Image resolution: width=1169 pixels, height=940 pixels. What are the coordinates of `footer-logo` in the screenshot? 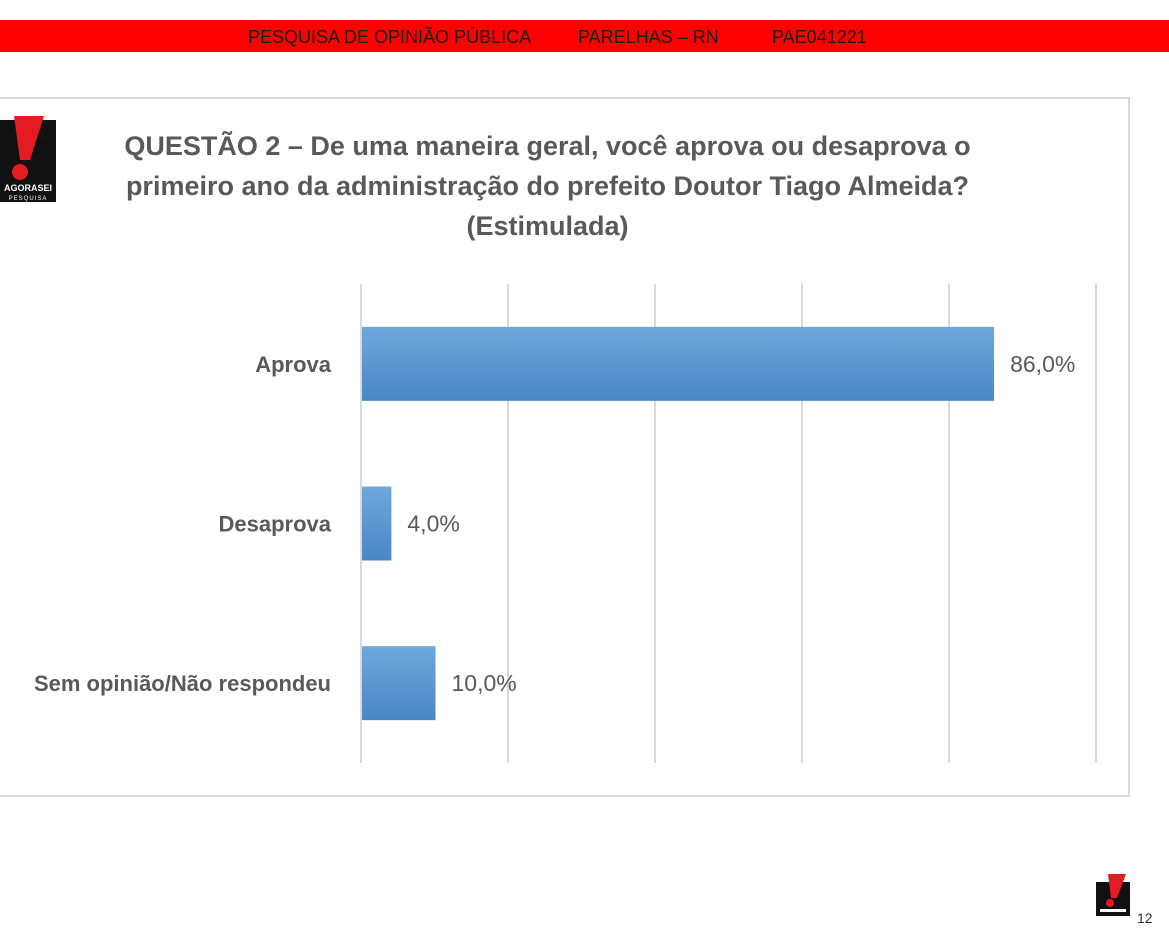 It's located at (1113, 895).